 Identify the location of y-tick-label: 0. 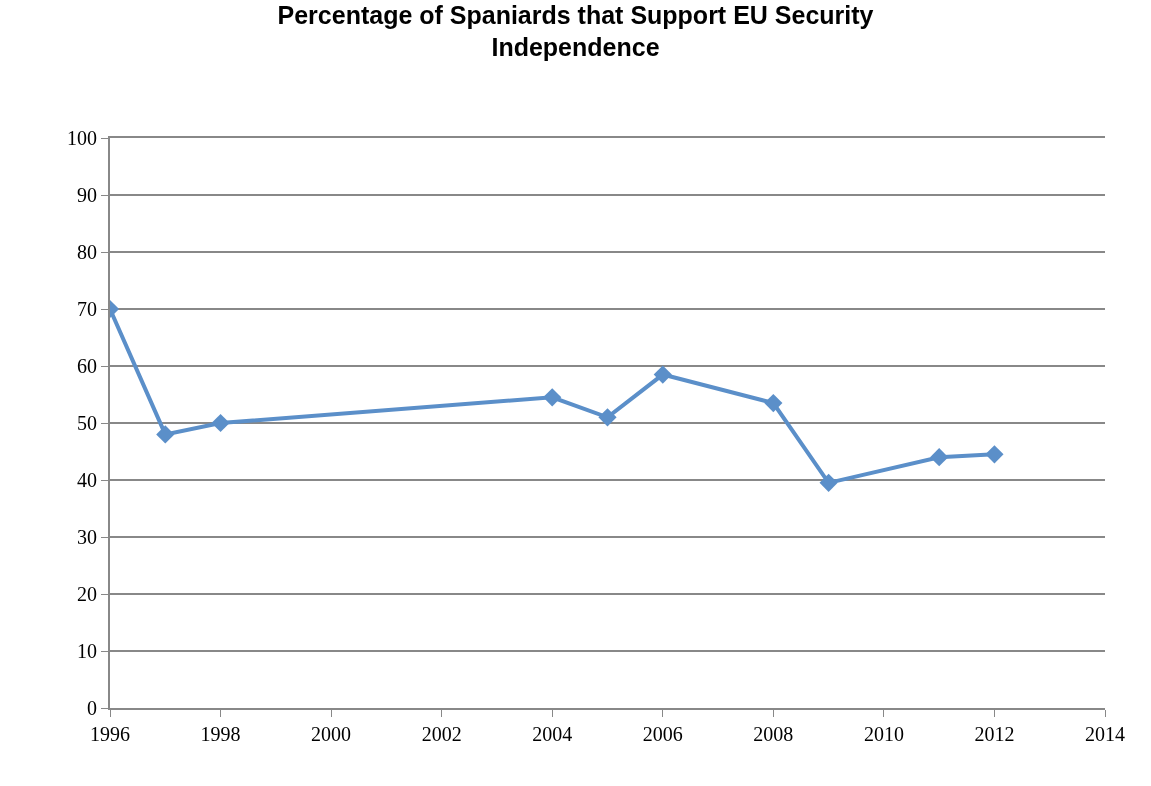
(92, 708).